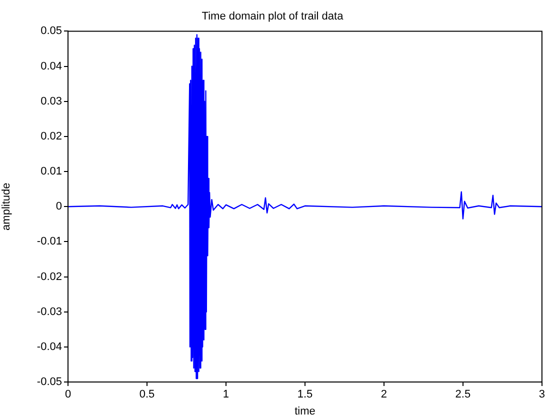 Image resolution: width=547 pixels, height=418 pixels. I want to click on x-tick-label: 2, so click(384, 394).